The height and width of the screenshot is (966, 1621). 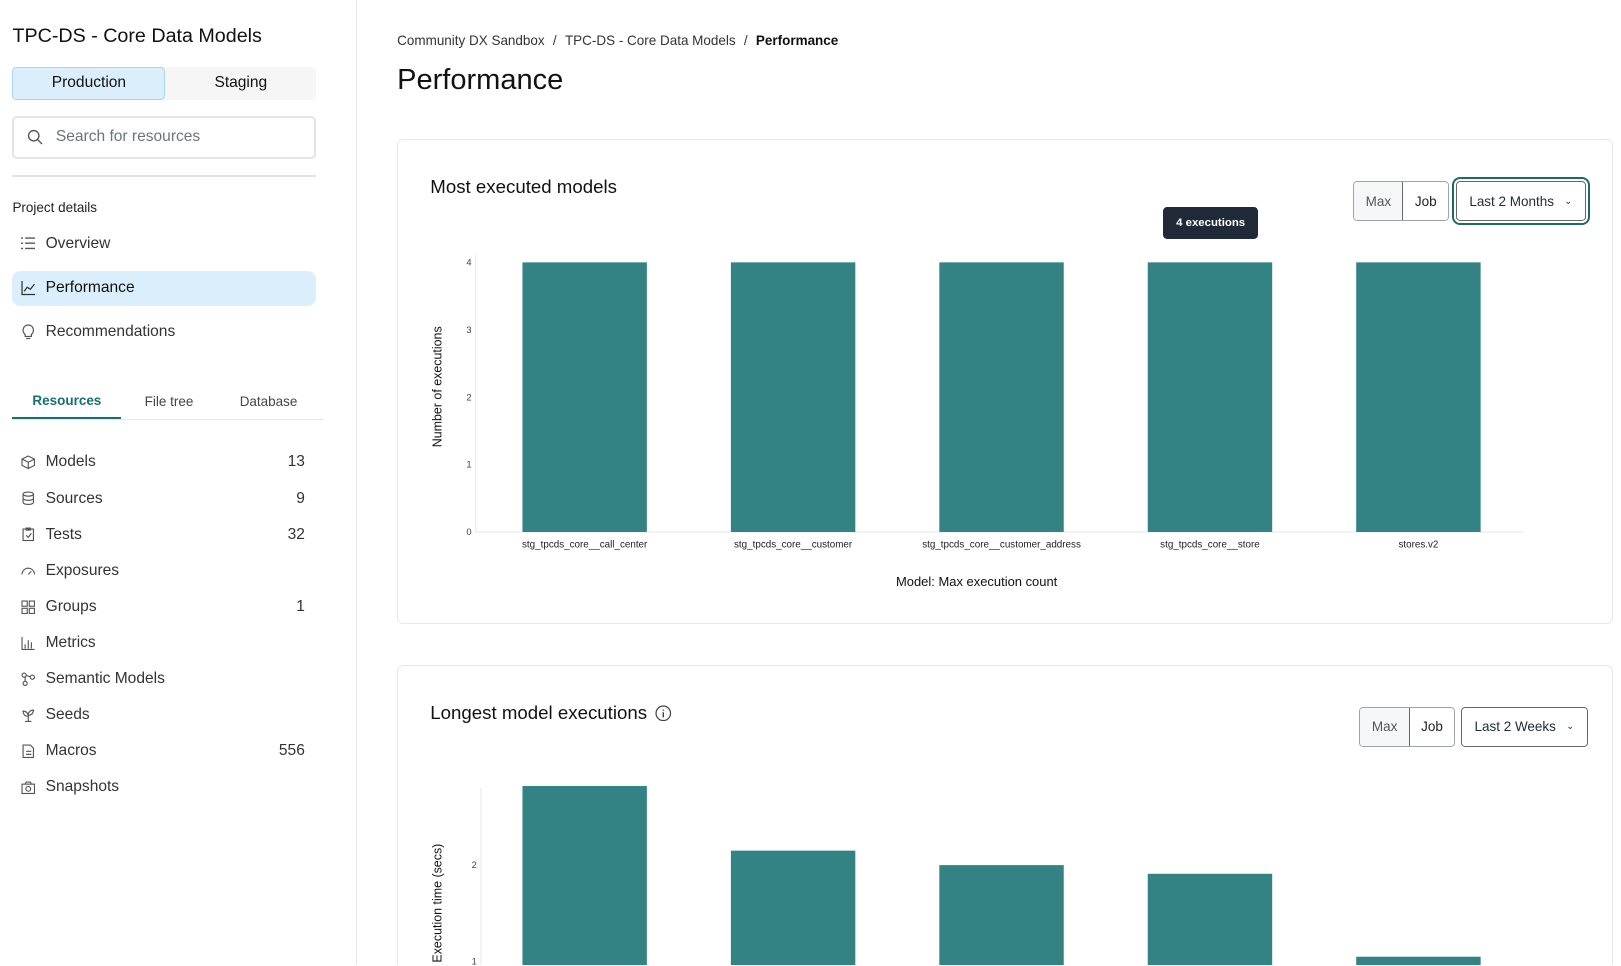 What do you see at coordinates (163, 787) in the screenshot?
I see `resource-snapshots: Snapshots` at bounding box center [163, 787].